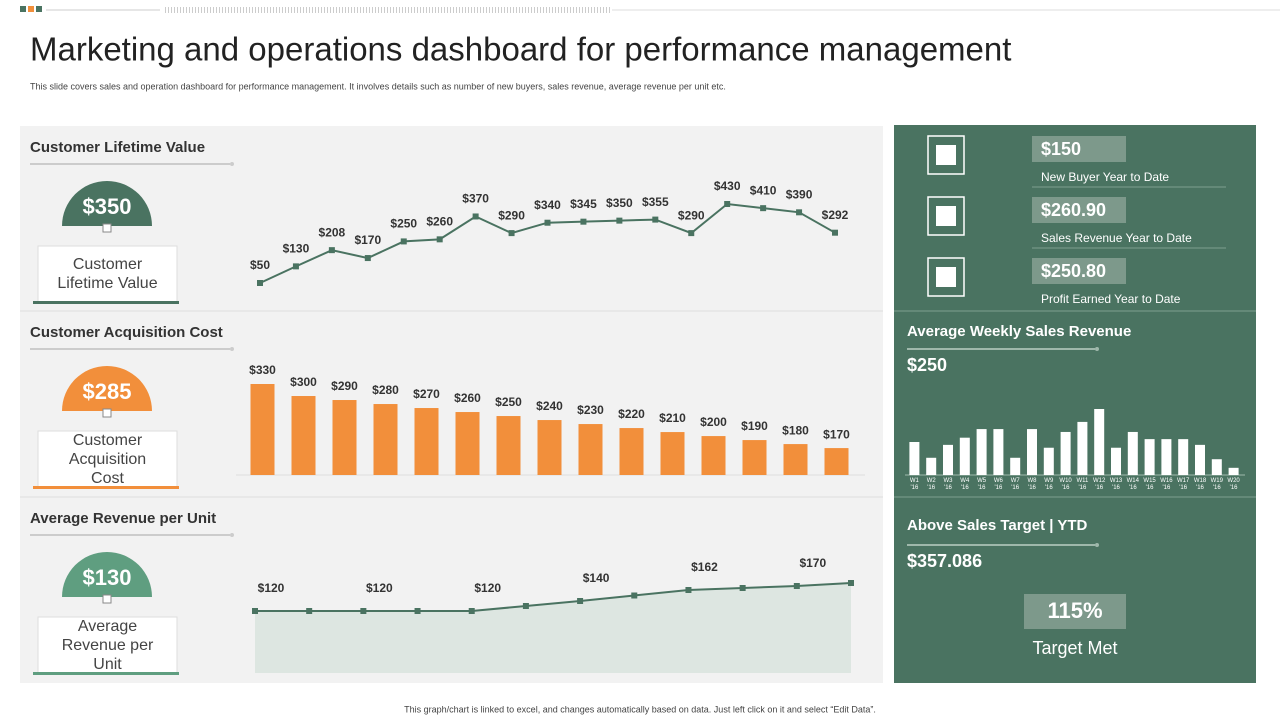 The height and width of the screenshot is (720, 1280). I want to click on kpi-box, so click(107, 274).